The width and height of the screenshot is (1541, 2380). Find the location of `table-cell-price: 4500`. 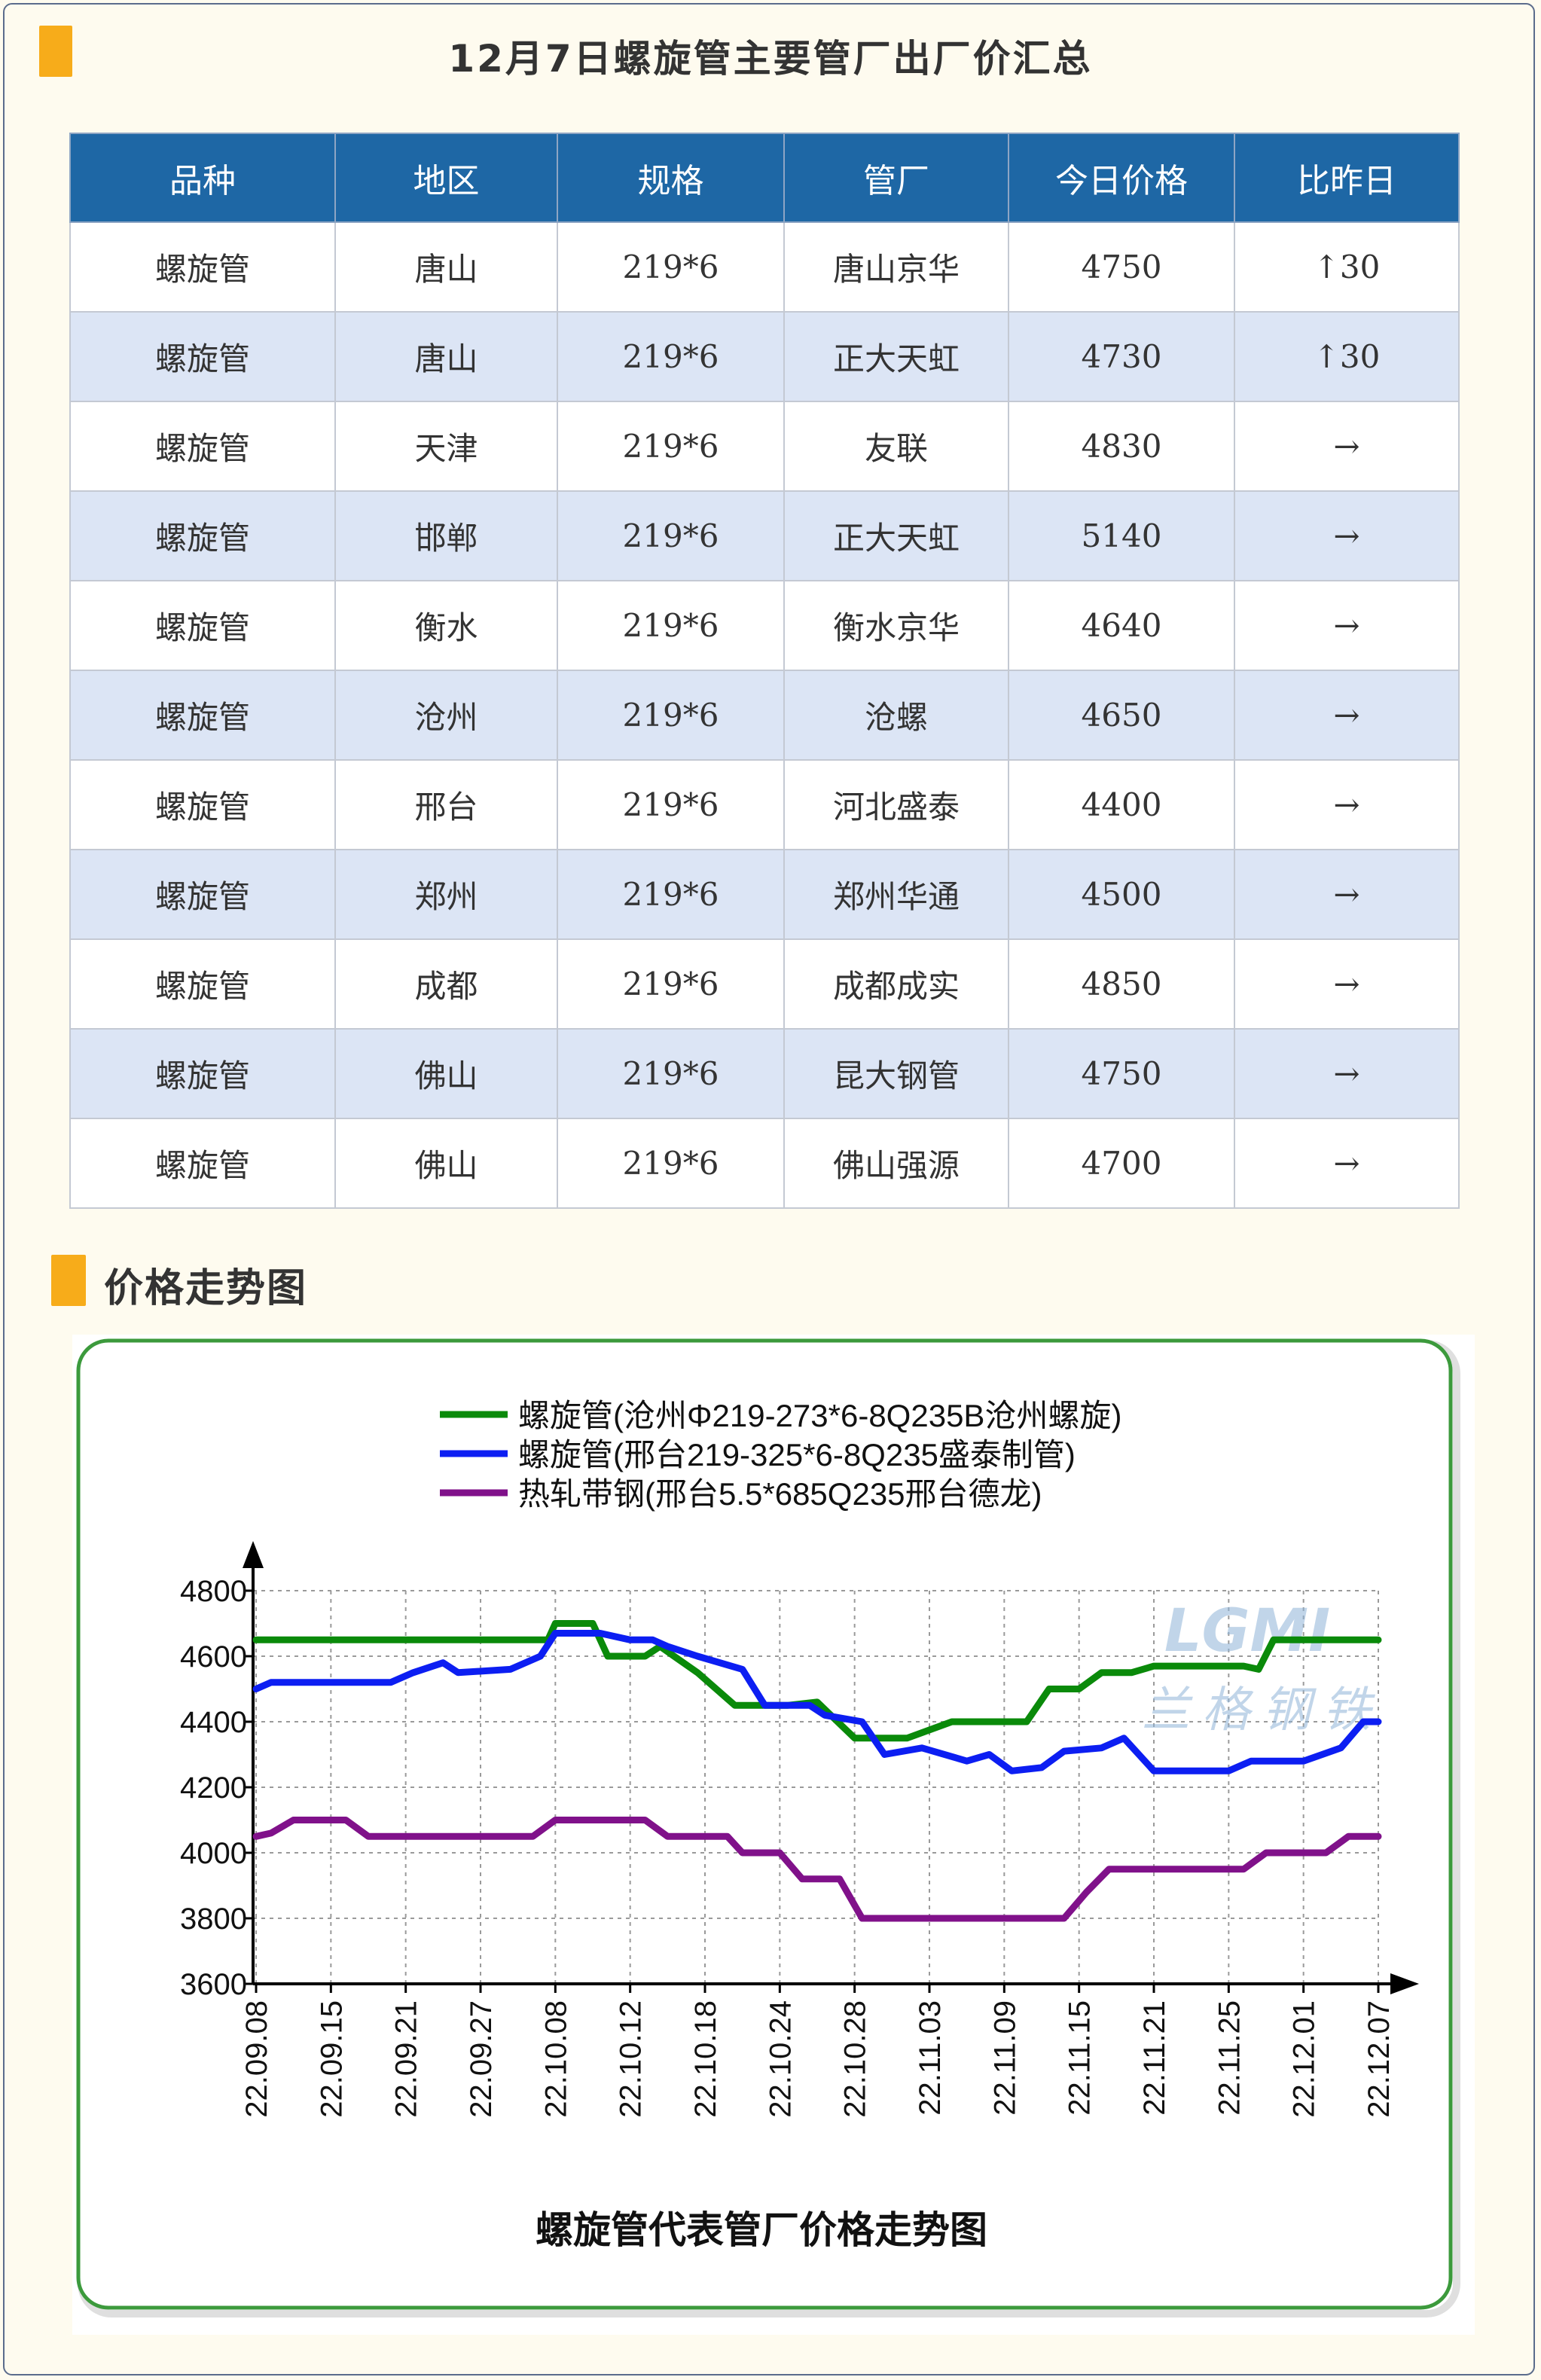

table-cell-price: 4500 is located at coordinates (1121, 894).